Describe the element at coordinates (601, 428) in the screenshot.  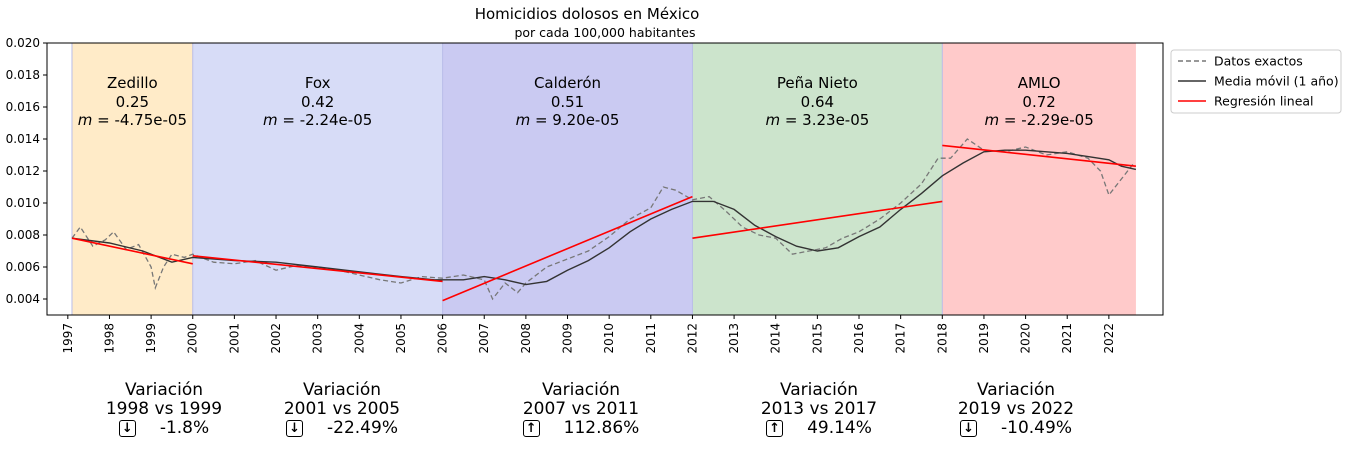
I see `variation-value: 112.86%` at that location.